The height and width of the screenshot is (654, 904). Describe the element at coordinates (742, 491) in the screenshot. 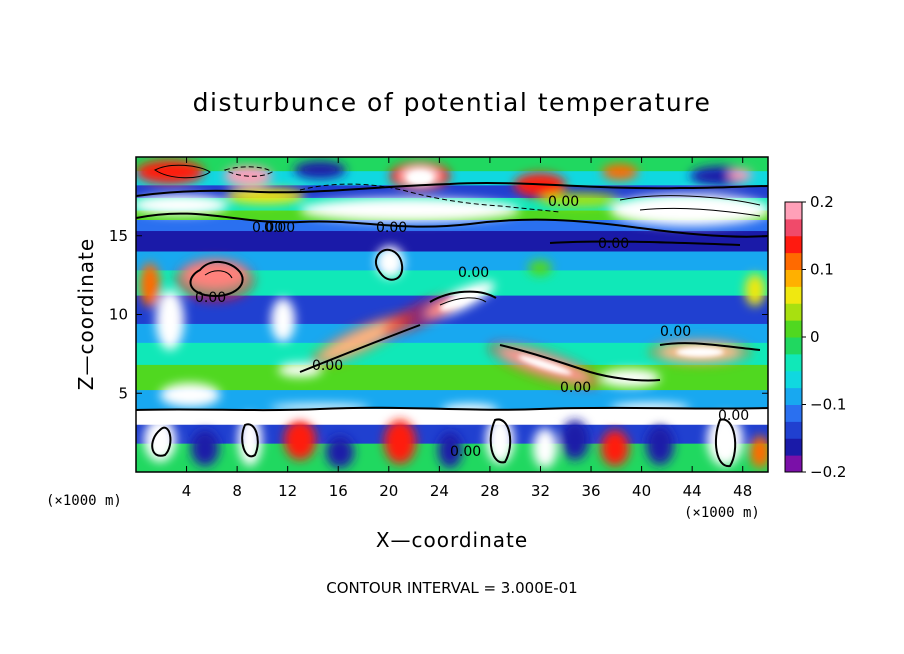

I see `x-tick-label: 48` at that location.